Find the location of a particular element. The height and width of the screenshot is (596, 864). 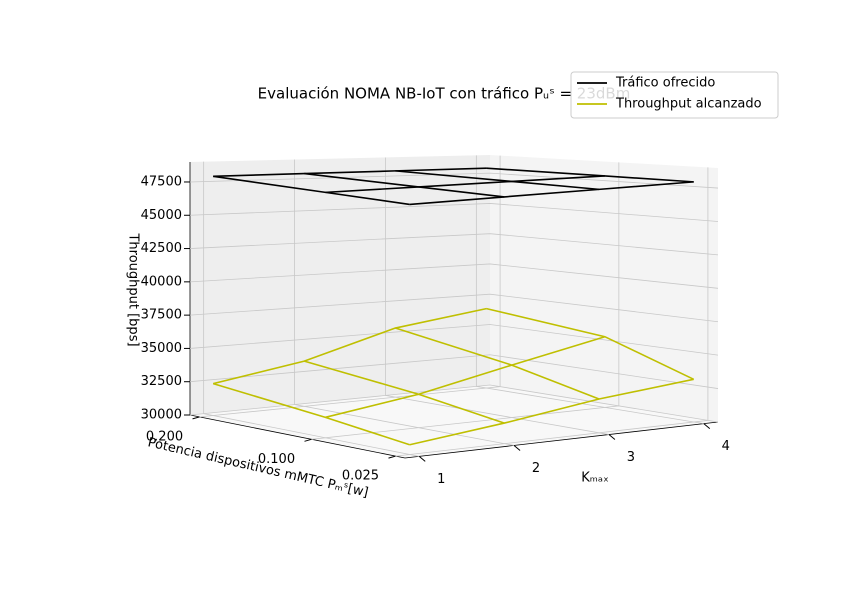

y-tick-label: 0.200 is located at coordinates (164, 436).